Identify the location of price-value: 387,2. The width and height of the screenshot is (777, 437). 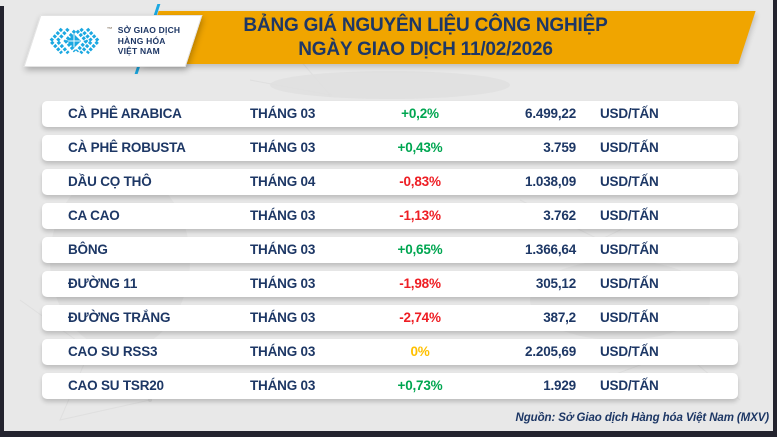
(559, 317).